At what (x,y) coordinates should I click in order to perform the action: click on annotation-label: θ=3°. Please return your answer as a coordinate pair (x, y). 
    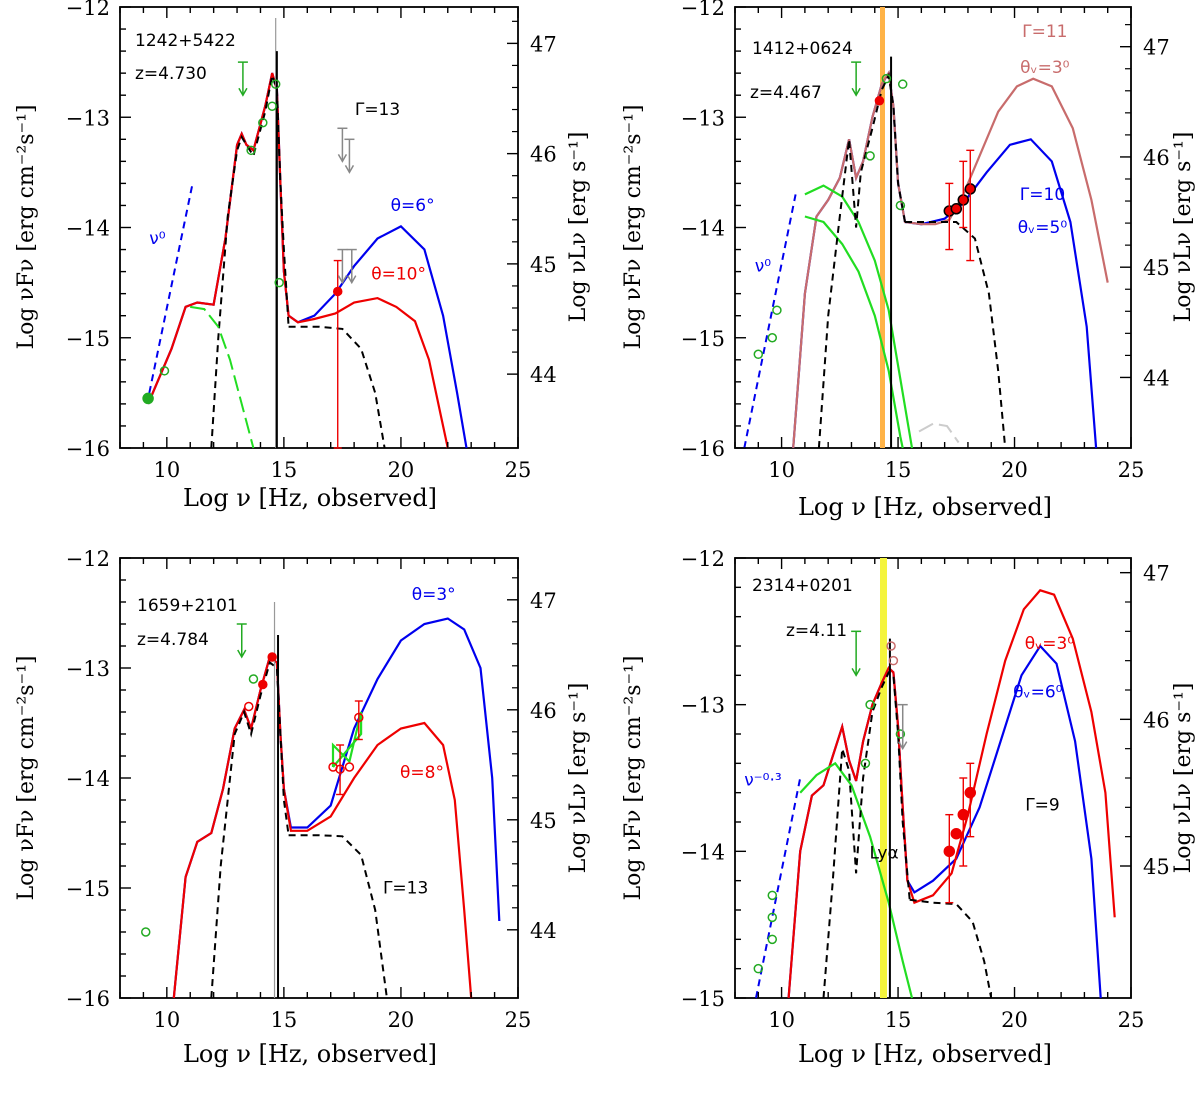
    Looking at the image, I should click on (434, 595).